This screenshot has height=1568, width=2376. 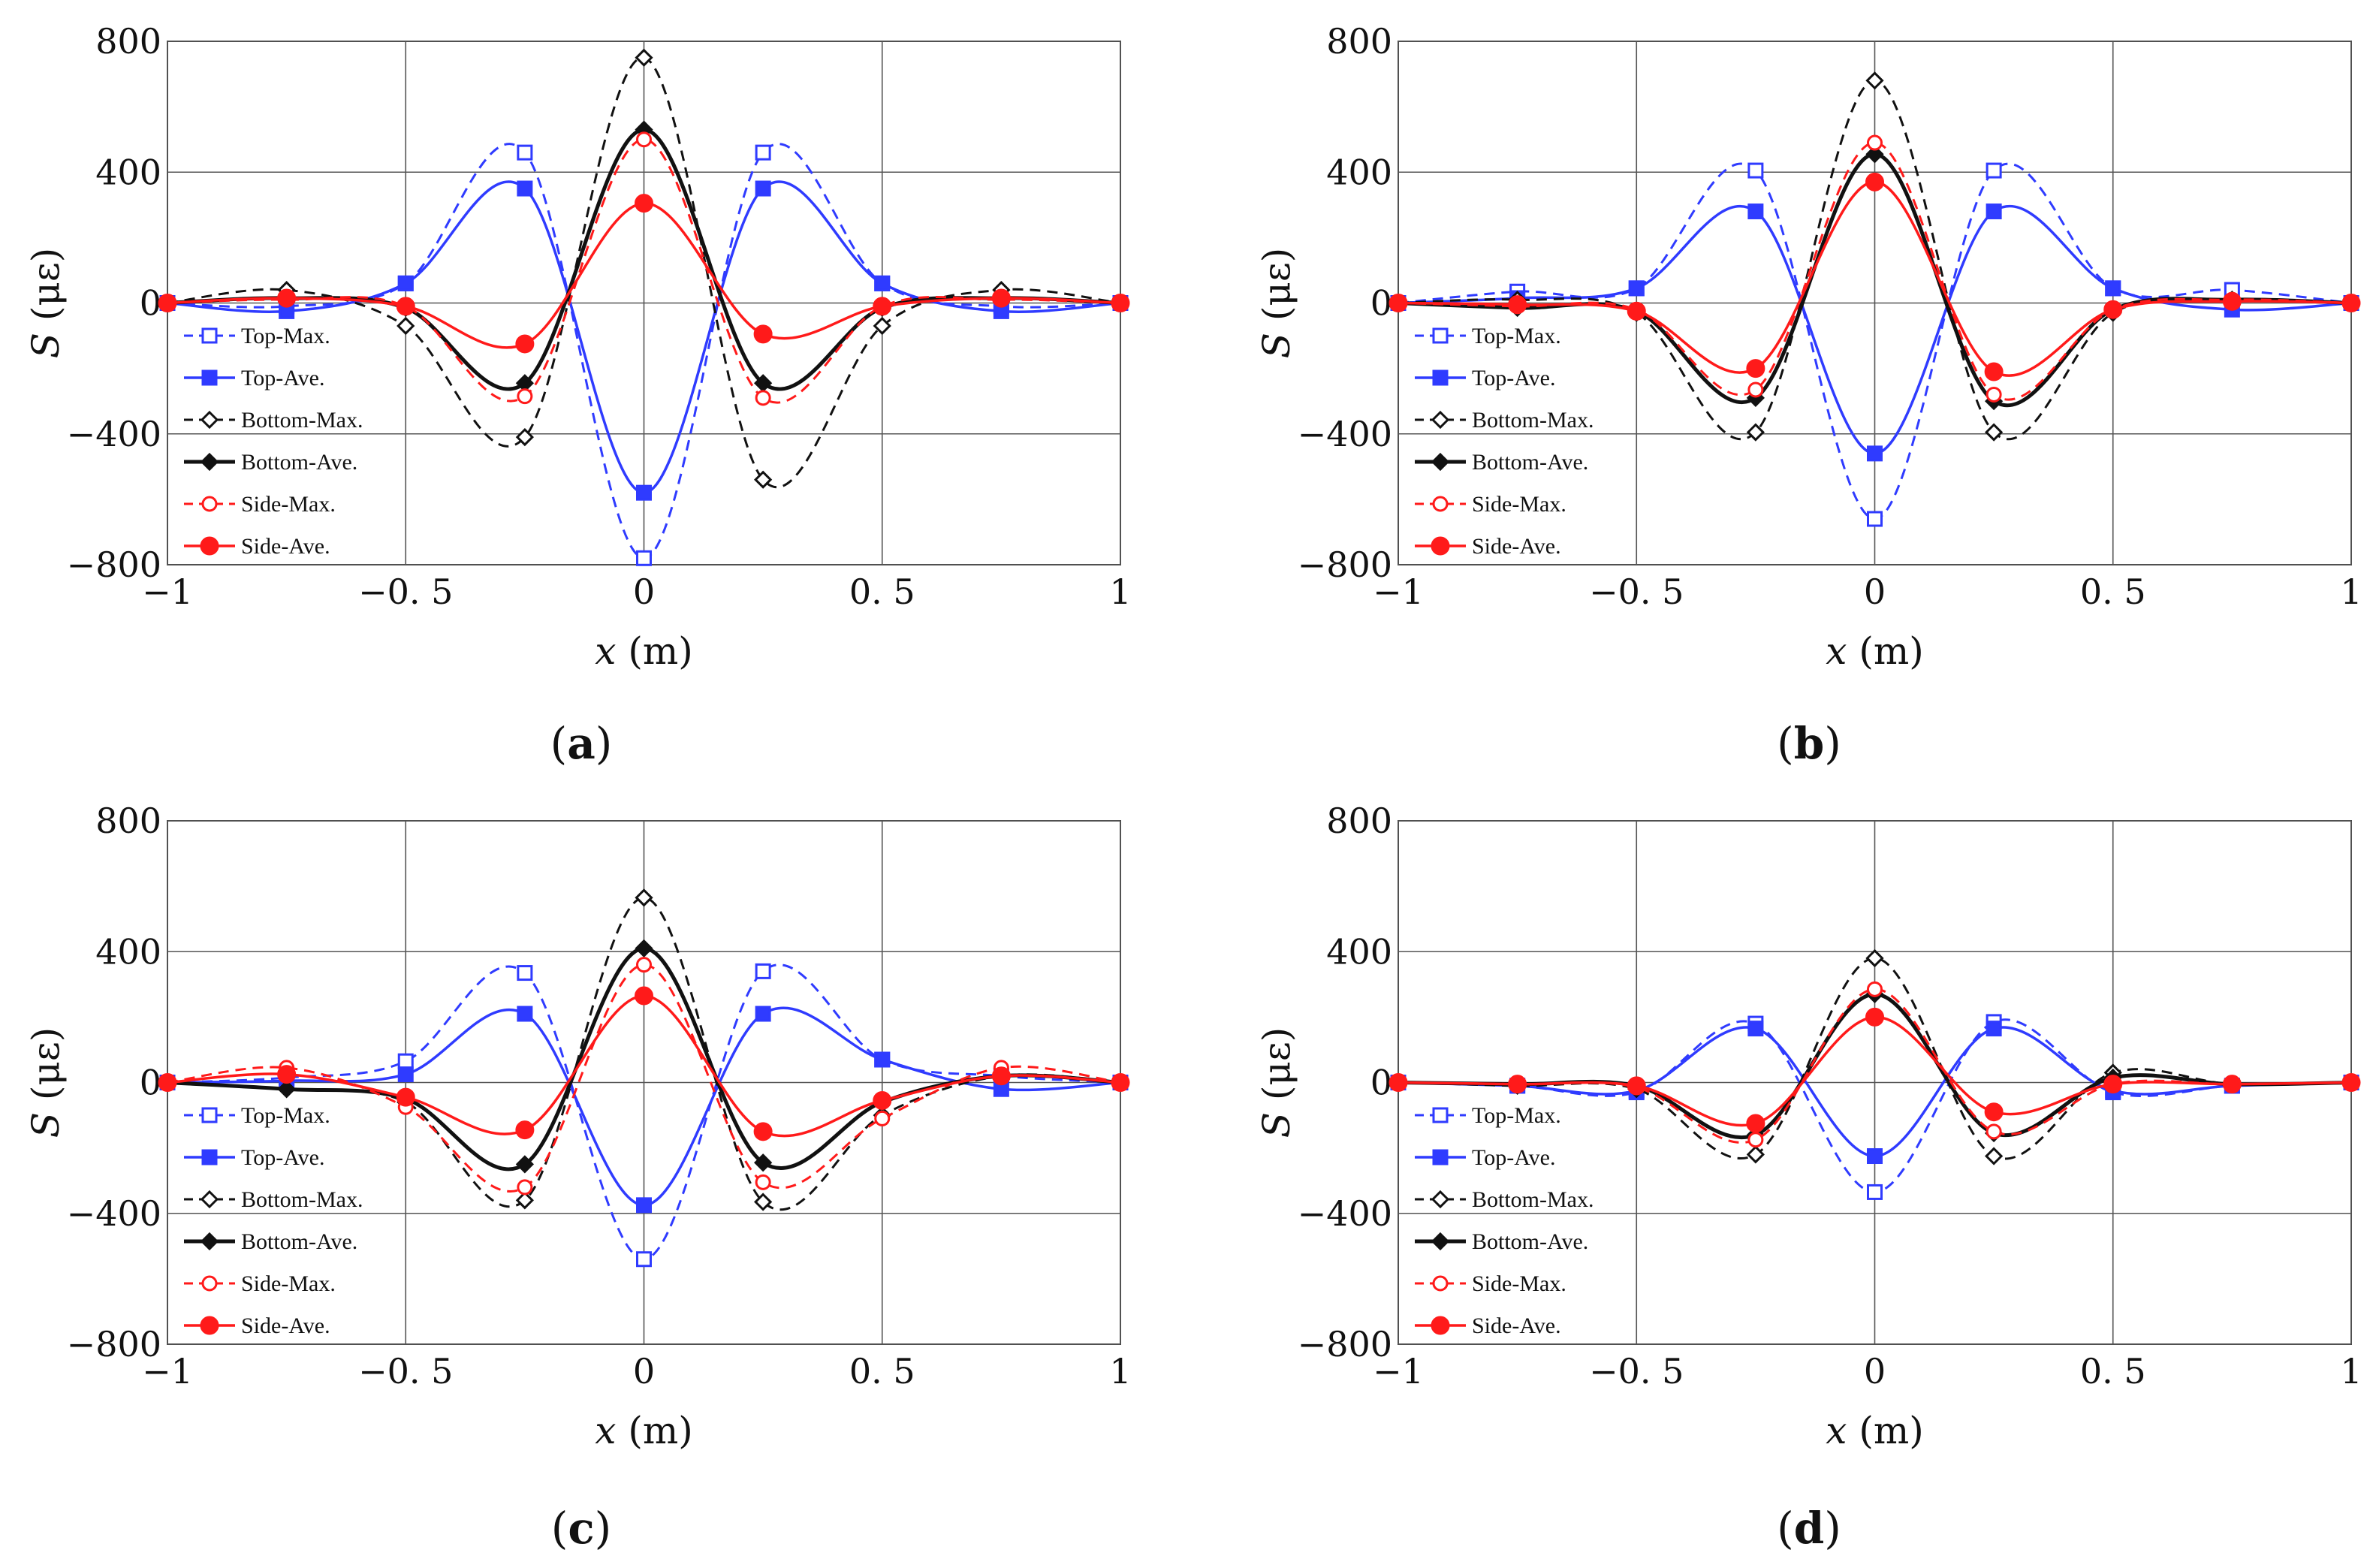 I want to click on legend-entry: Bottom-Ave., so click(x=1530, y=463).